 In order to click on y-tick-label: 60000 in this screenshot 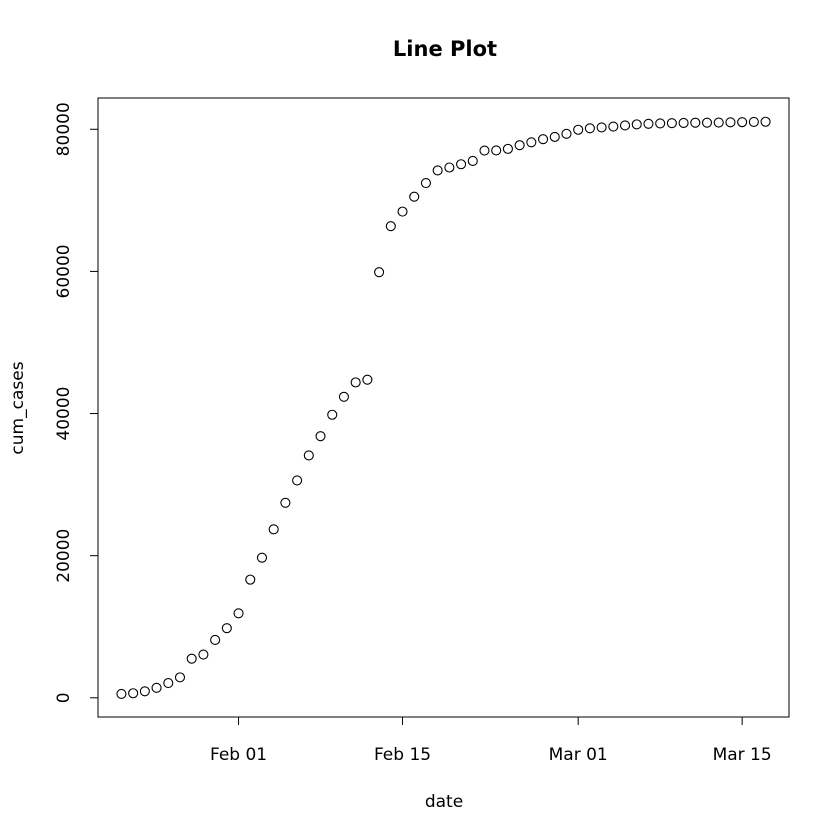, I will do `click(64, 271)`.